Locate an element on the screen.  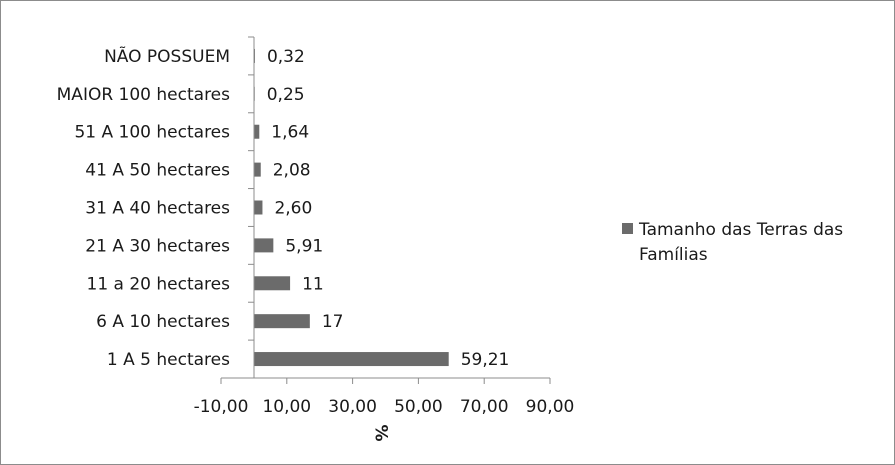
value-label: 2,60 is located at coordinates (293, 209).